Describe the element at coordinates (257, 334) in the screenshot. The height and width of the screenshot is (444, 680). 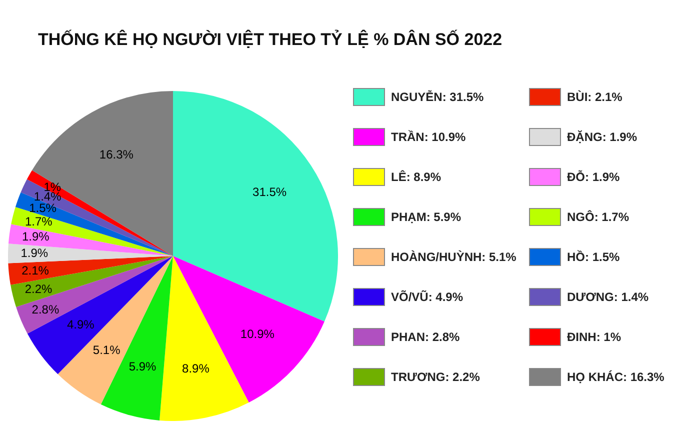
I see `data-label: 10.9%` at that location.